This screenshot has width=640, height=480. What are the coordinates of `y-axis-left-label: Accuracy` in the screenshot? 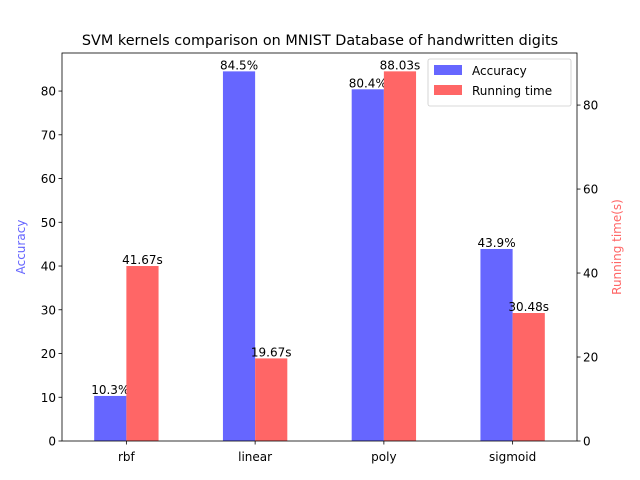 It's located at (21, 247).